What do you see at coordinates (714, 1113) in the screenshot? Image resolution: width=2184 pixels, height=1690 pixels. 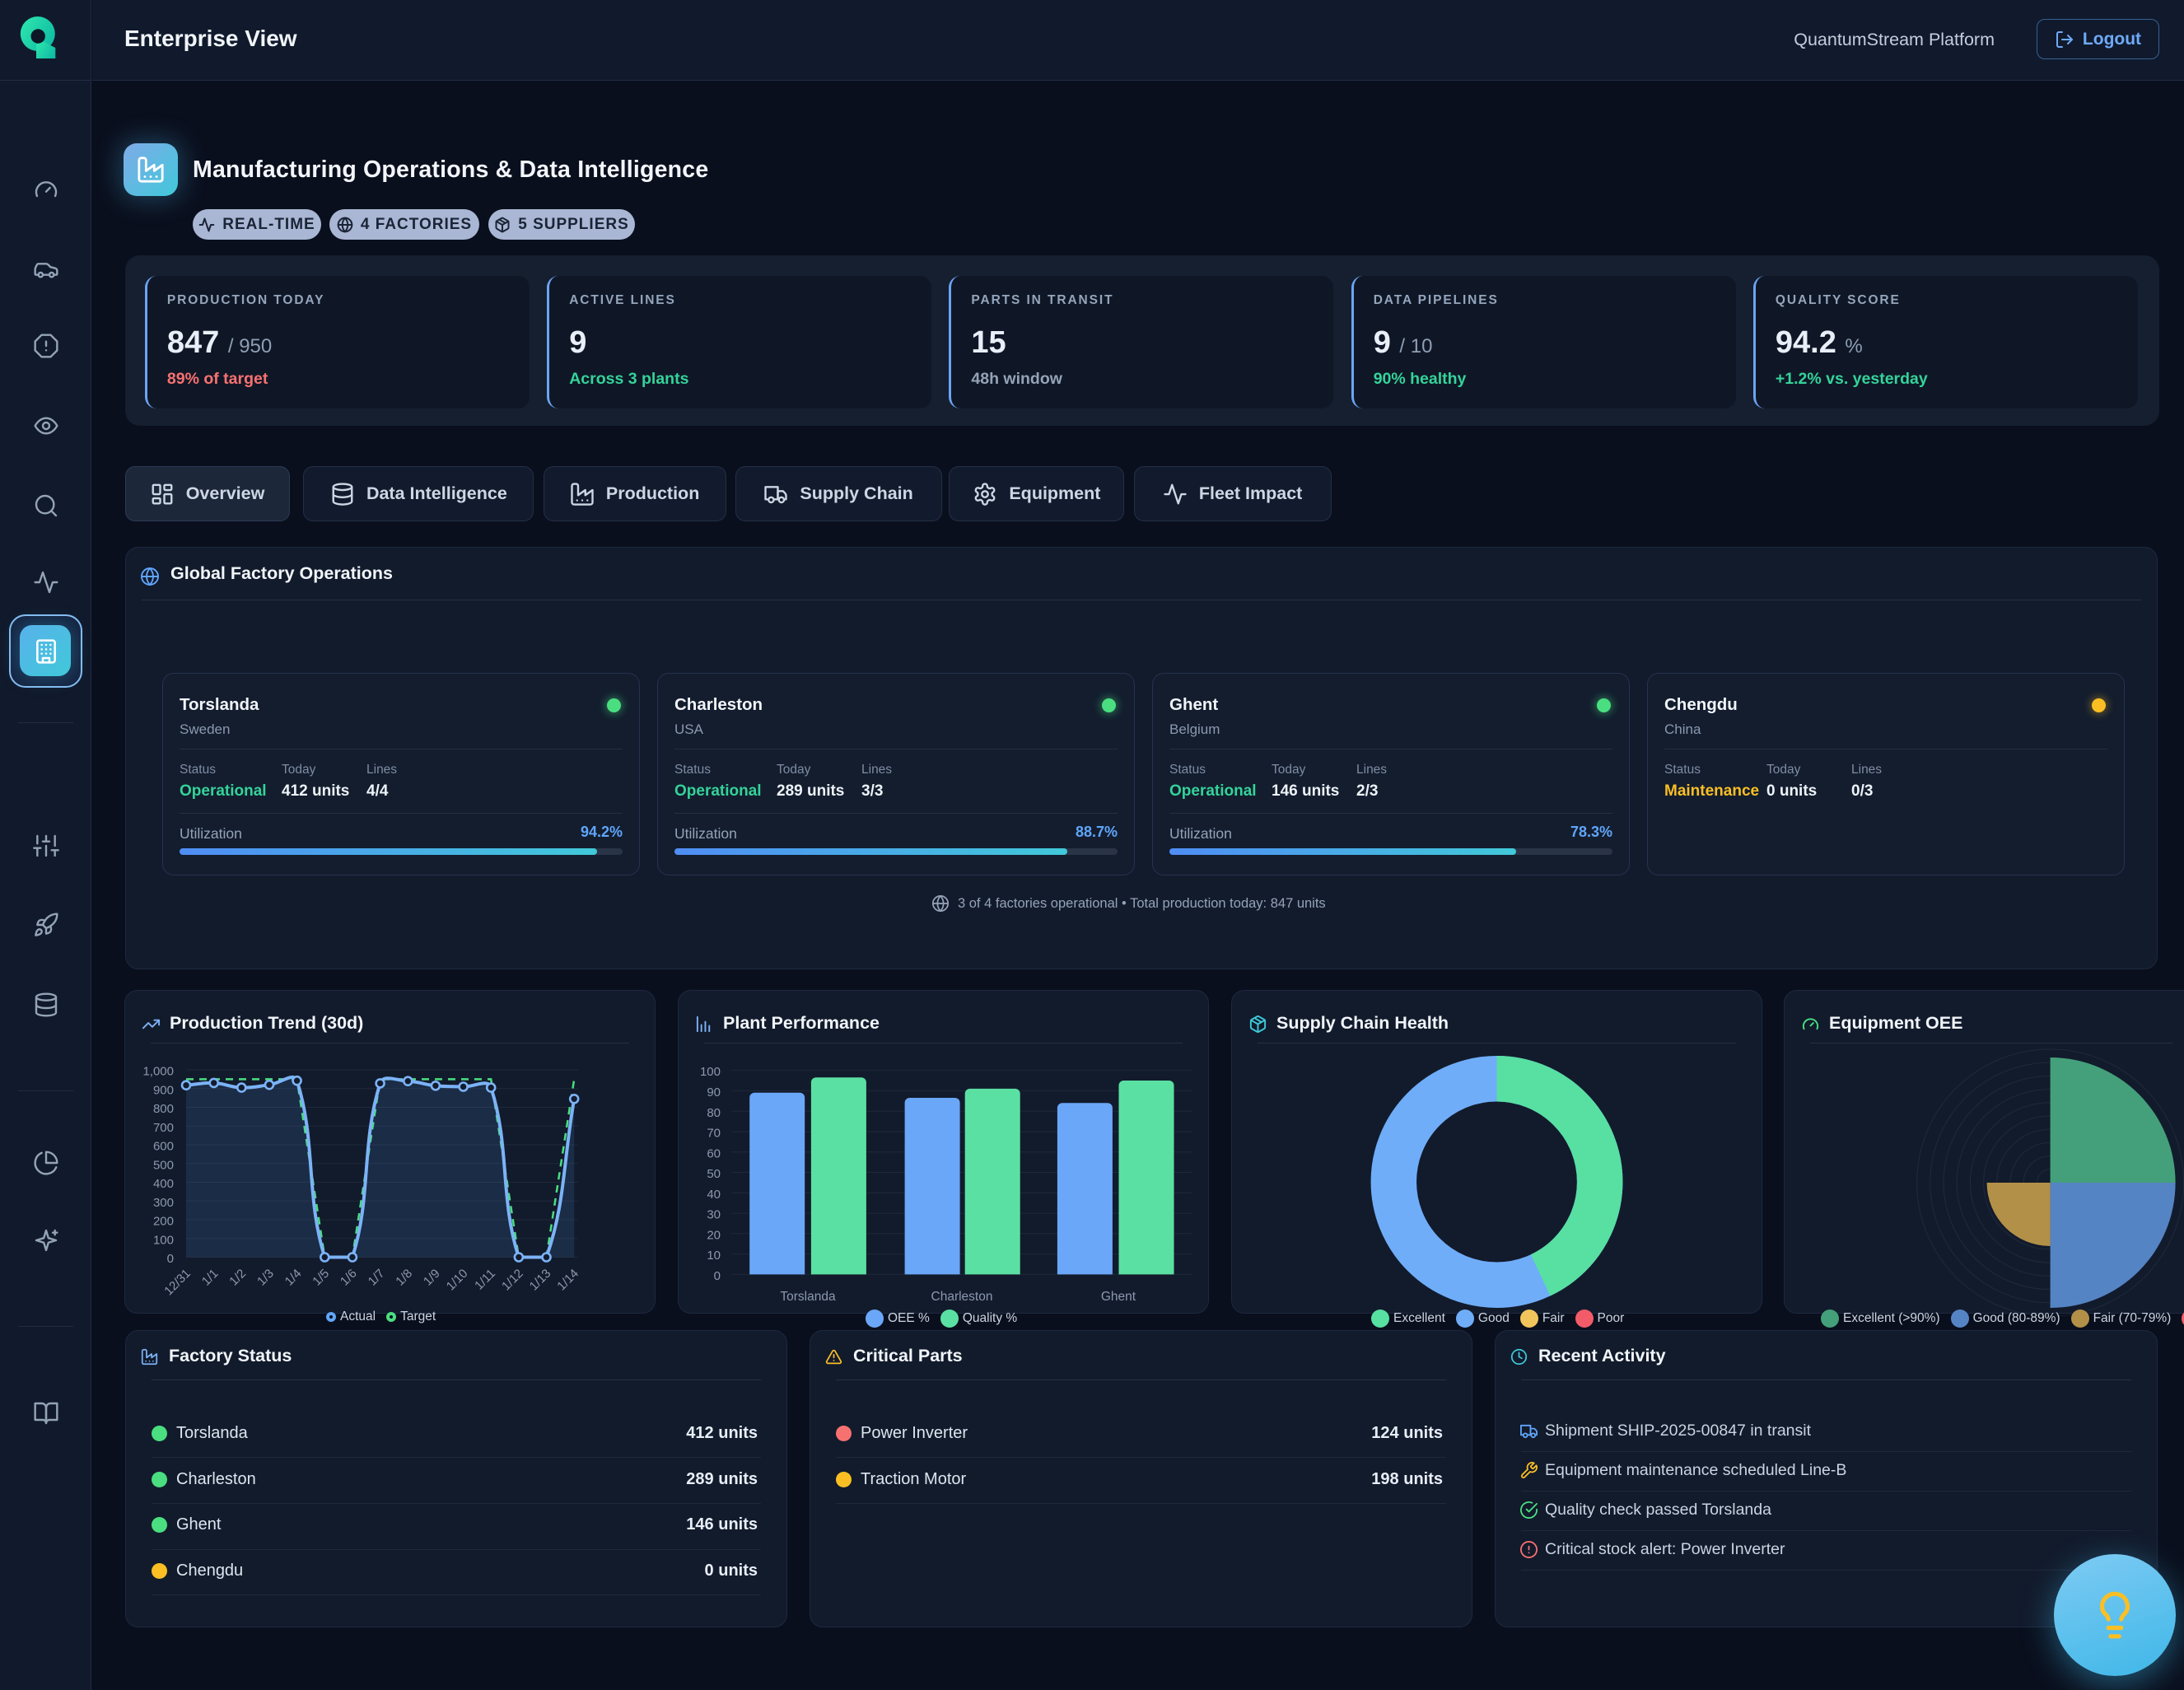 I see `svg-text: 80` at bounding box center [714, 1113].